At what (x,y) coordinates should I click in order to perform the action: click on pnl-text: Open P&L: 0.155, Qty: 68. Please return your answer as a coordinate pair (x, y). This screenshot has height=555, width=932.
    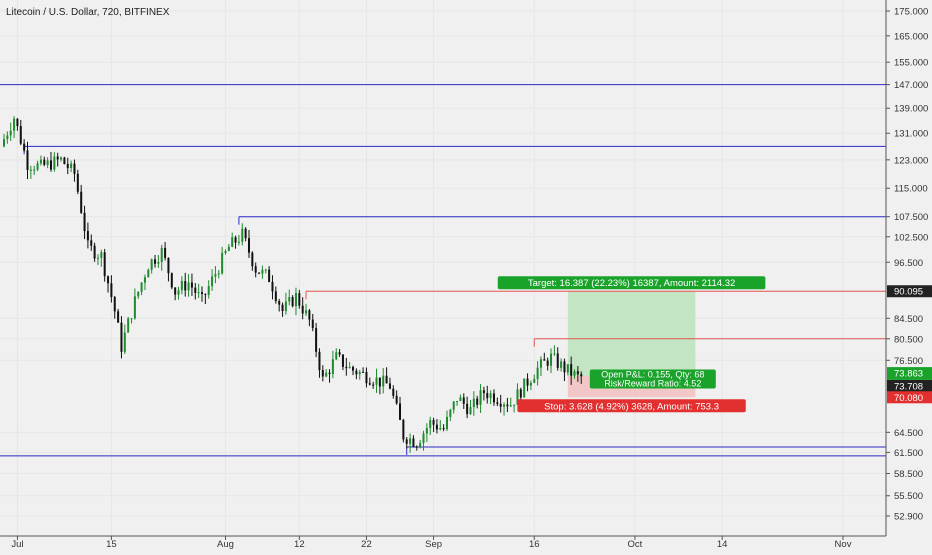
    Looking at the image, I should click on (652, 374).